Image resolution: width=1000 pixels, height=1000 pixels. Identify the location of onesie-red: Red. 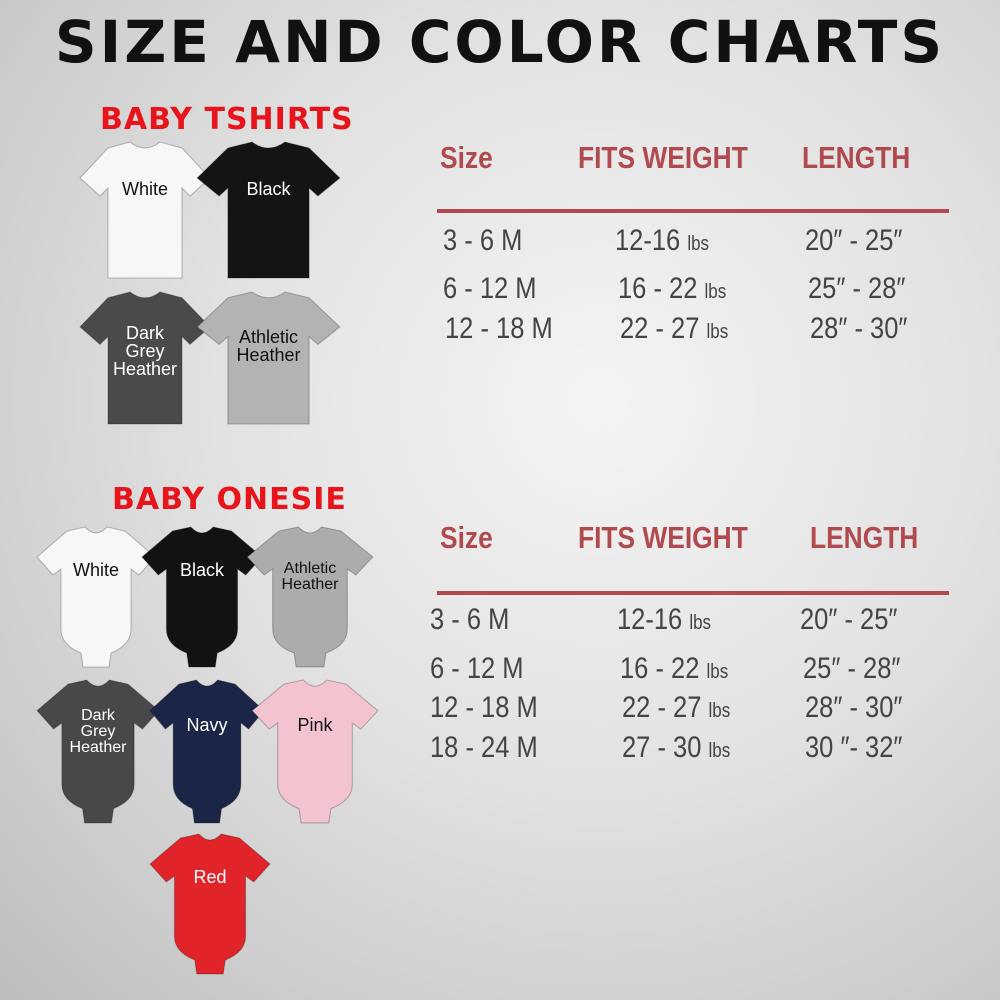
(210, 904).